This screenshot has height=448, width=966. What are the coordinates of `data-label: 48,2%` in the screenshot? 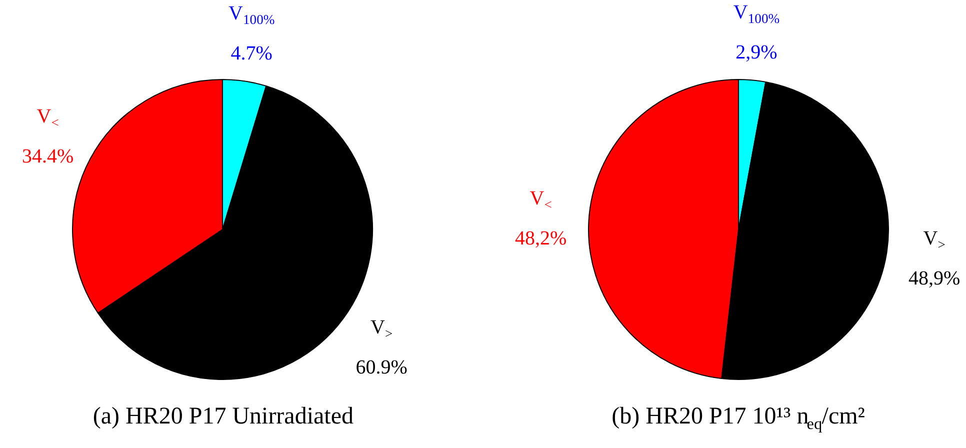 It's located at (540, 238).